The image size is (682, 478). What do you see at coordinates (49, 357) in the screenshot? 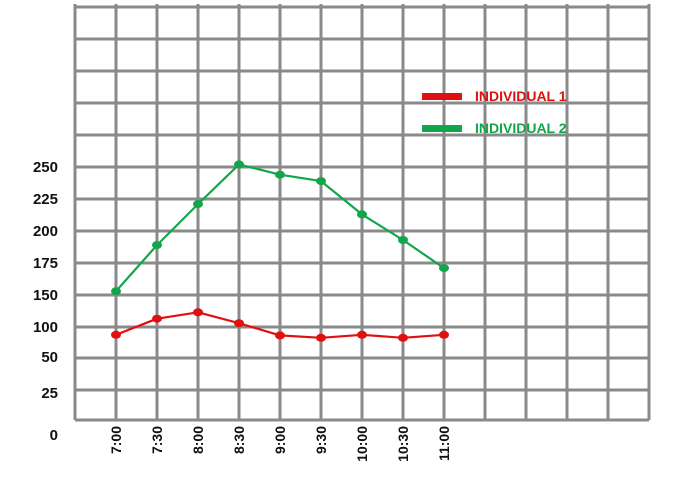
I see `y-tick-label: 50` at bounding box center [49, 357].